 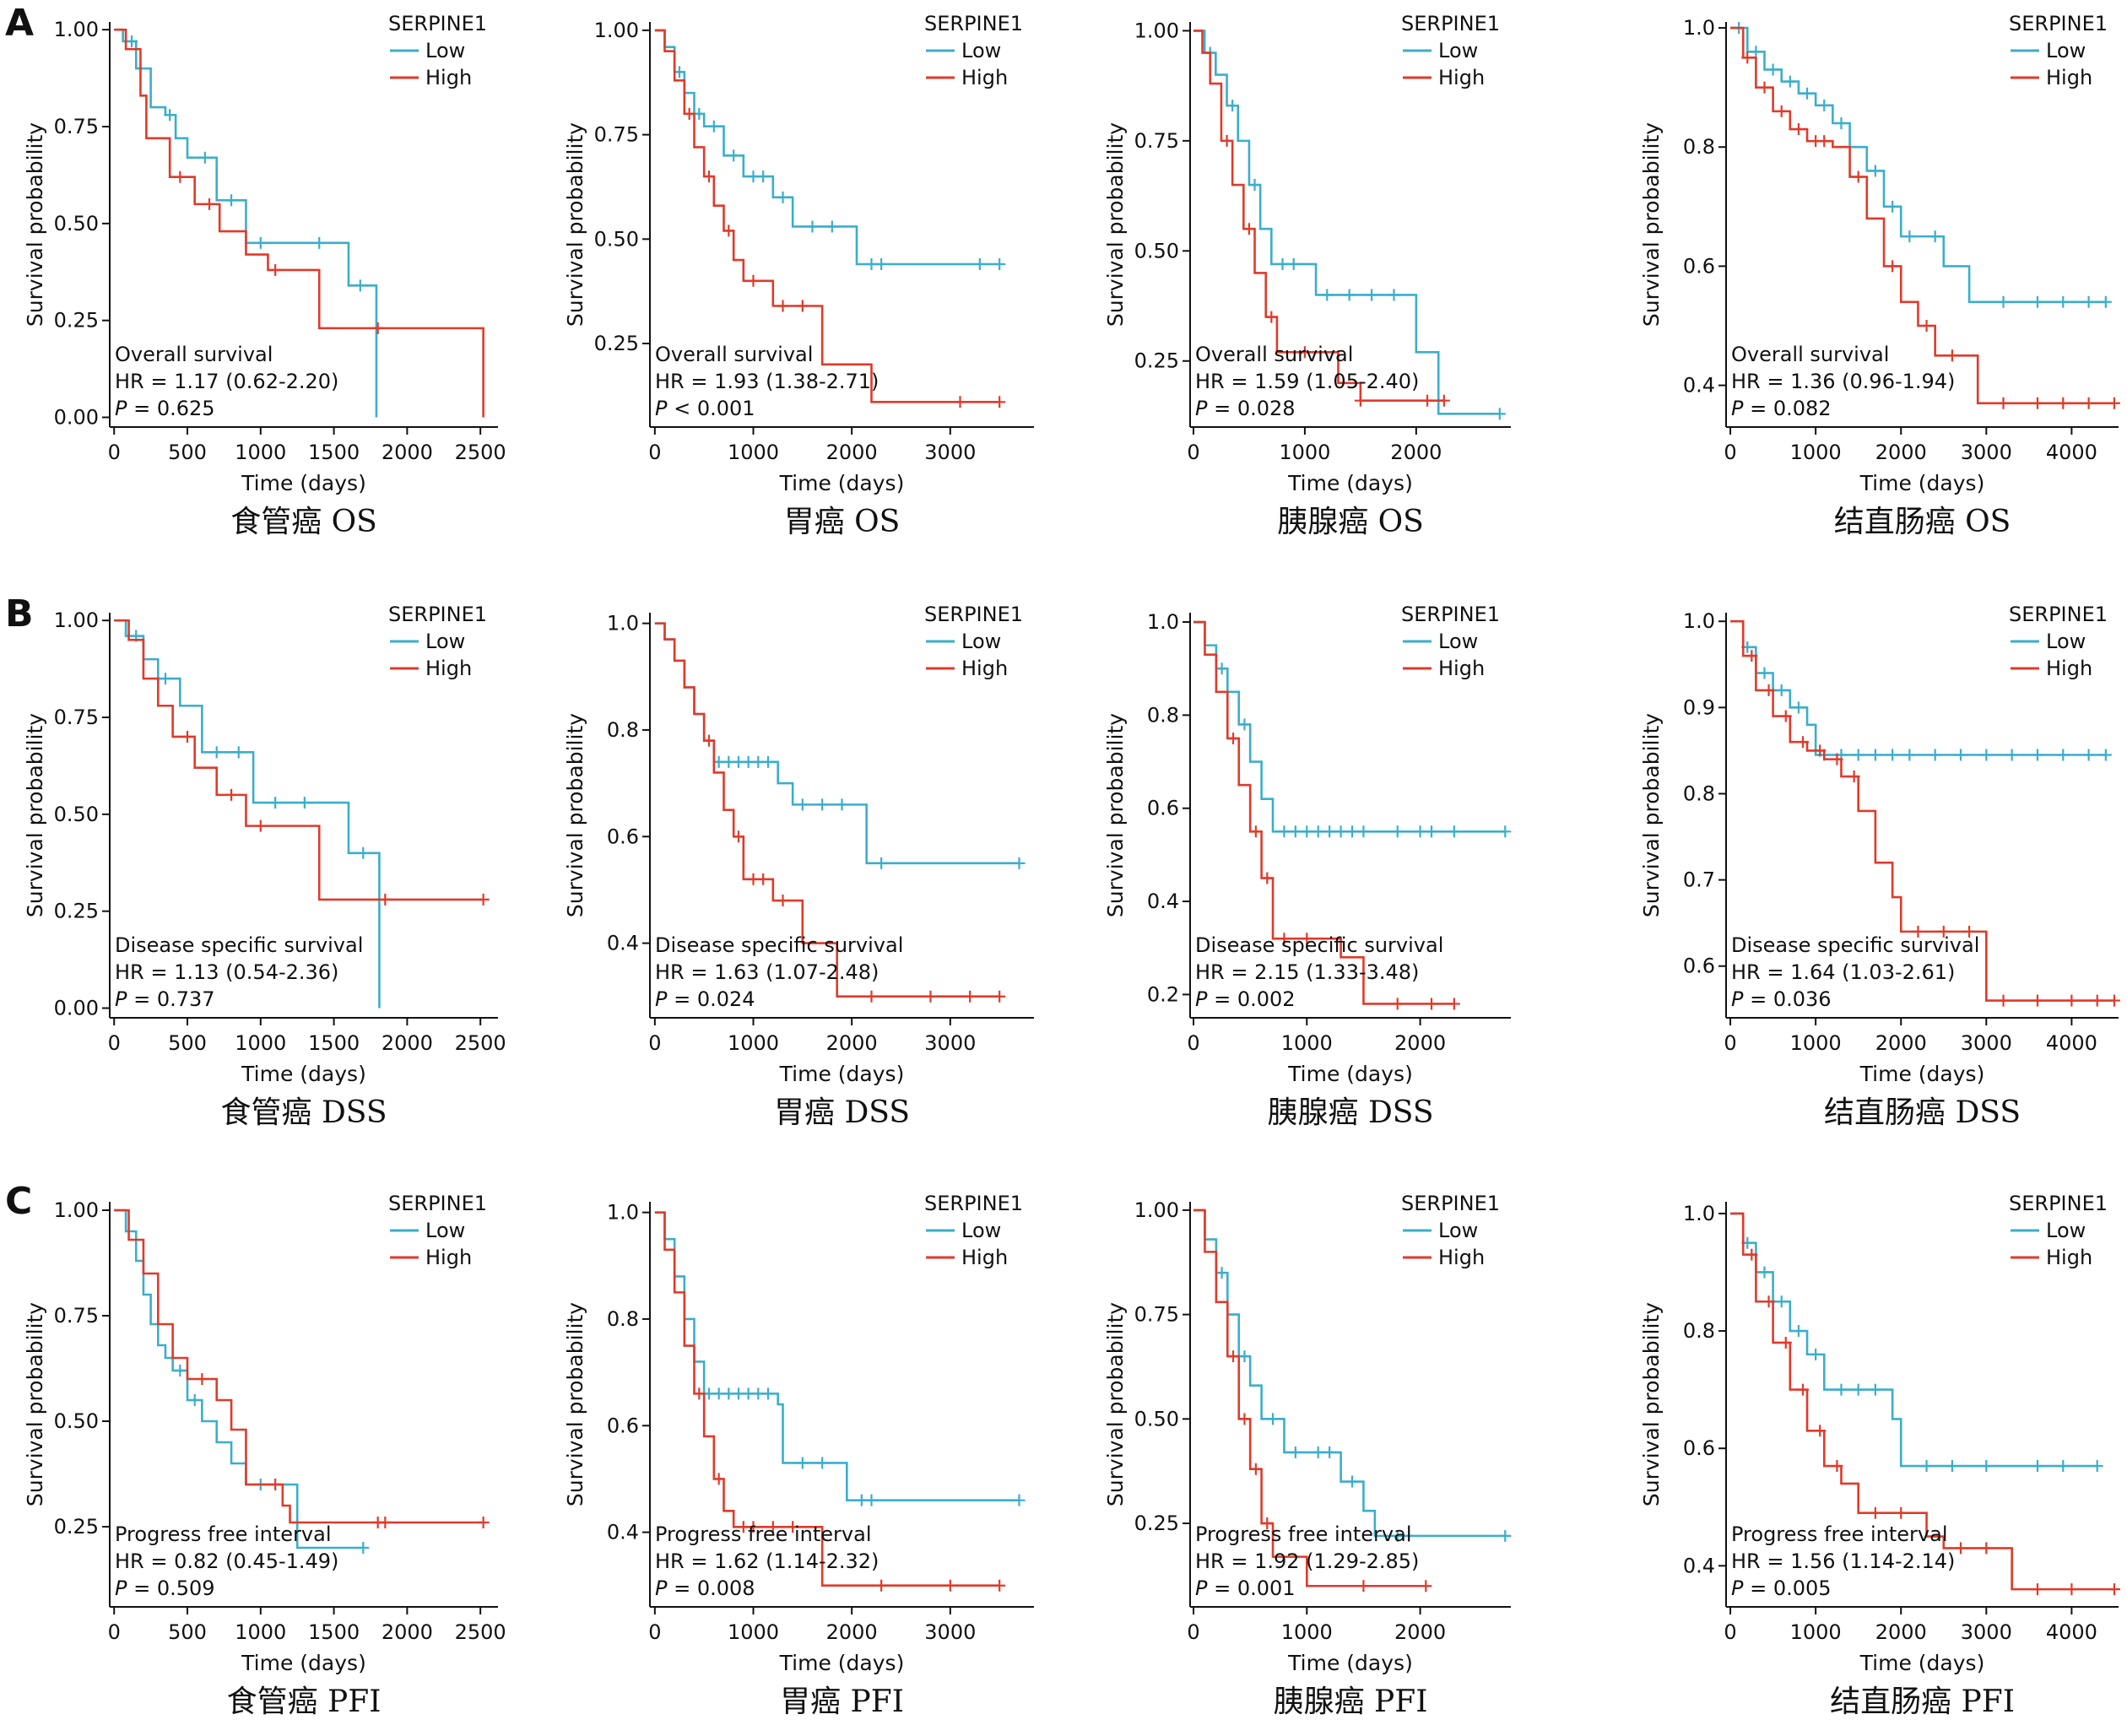 I want to click on km-curve-low, so click(x=246, y=223).